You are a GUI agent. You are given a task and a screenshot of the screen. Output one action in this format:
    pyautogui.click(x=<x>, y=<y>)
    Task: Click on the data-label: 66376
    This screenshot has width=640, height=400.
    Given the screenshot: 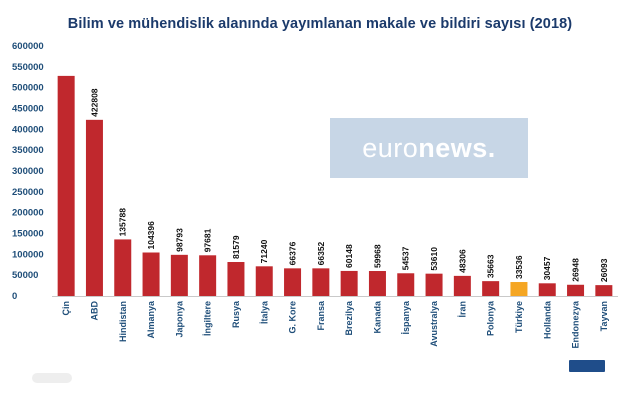 What is the action you would take?
    pyautogui.click(x=293, y=253)
    